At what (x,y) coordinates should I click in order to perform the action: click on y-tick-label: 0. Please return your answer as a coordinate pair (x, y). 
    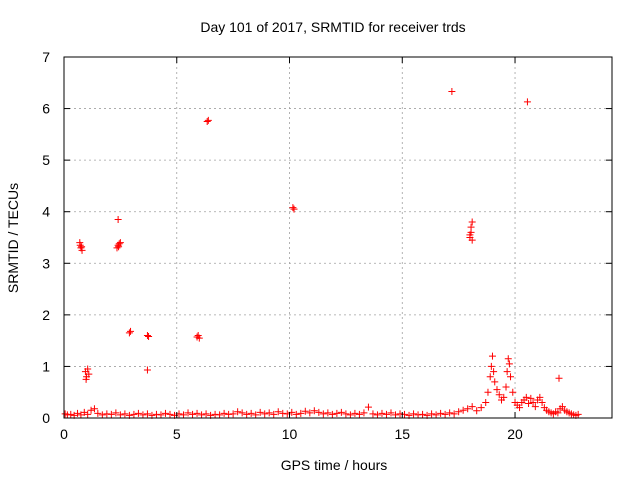
    Looking at the image, I should click on (46, 418).